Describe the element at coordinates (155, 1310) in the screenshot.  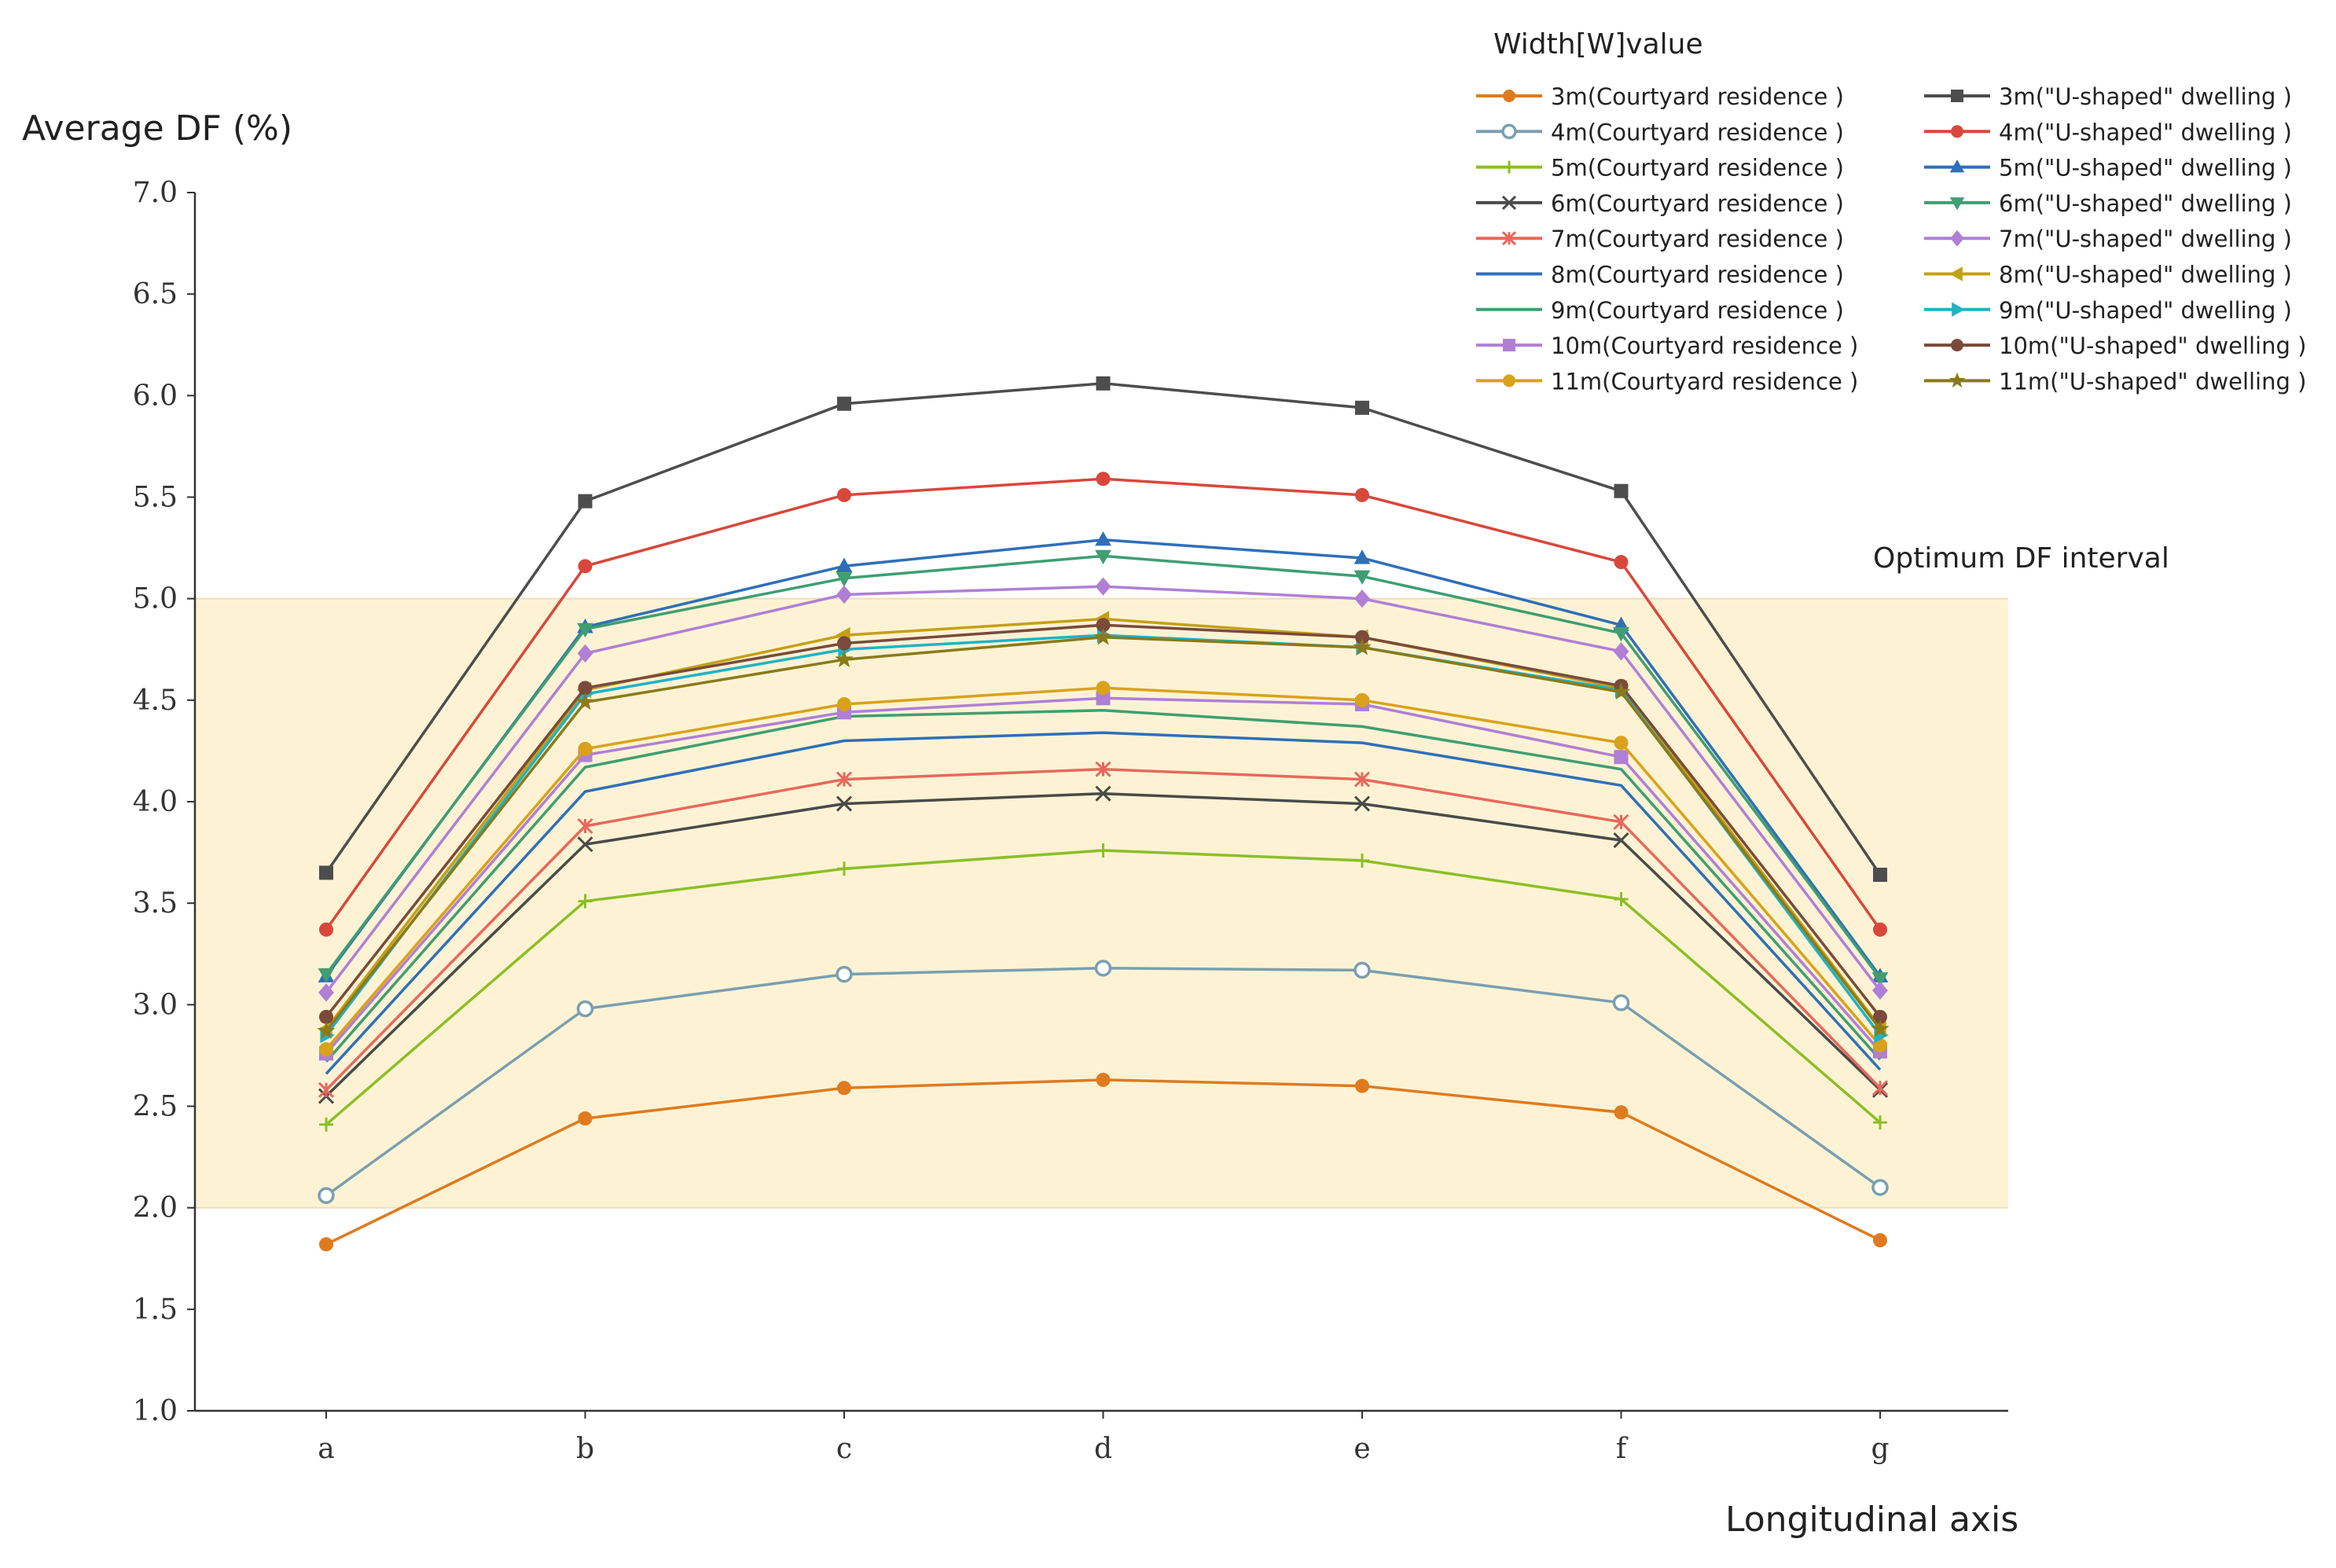
I see `y-tick-label: 1.5` at that location.